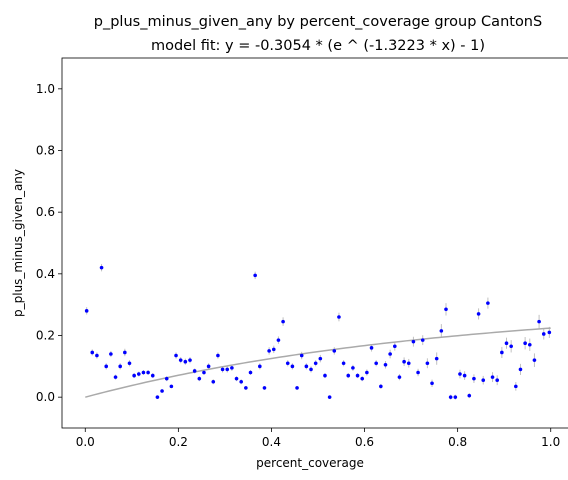 The image size is (568, 480). I want to click on x-axis-ticks: 0.0 0.2 0.4 0.6 0.8 1.0, so click(318, 438).